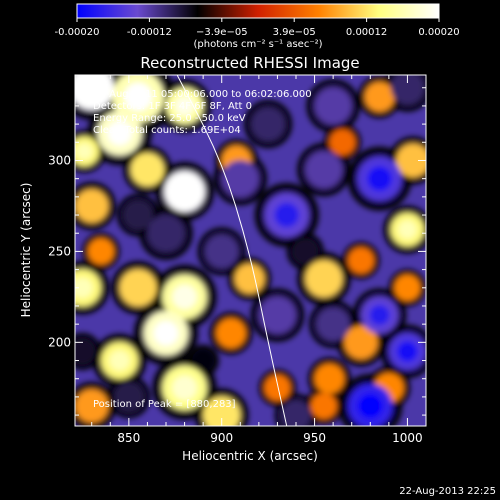 The height and width of the screenshot is (500, 500). I want to click on colorbar-tick-label: 3.9e−05, so click(294, 32).